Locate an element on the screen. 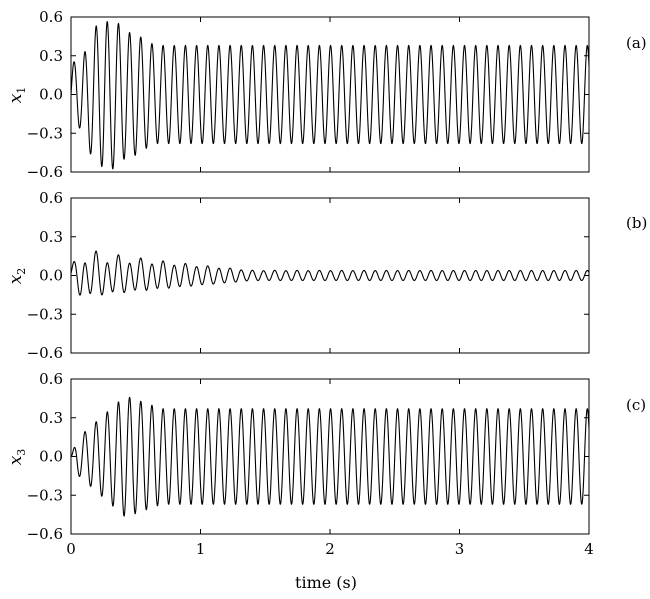 The height and width of the screenshot is (599, 650). x-tick-label: 0 is located at coordinates (71, 549).